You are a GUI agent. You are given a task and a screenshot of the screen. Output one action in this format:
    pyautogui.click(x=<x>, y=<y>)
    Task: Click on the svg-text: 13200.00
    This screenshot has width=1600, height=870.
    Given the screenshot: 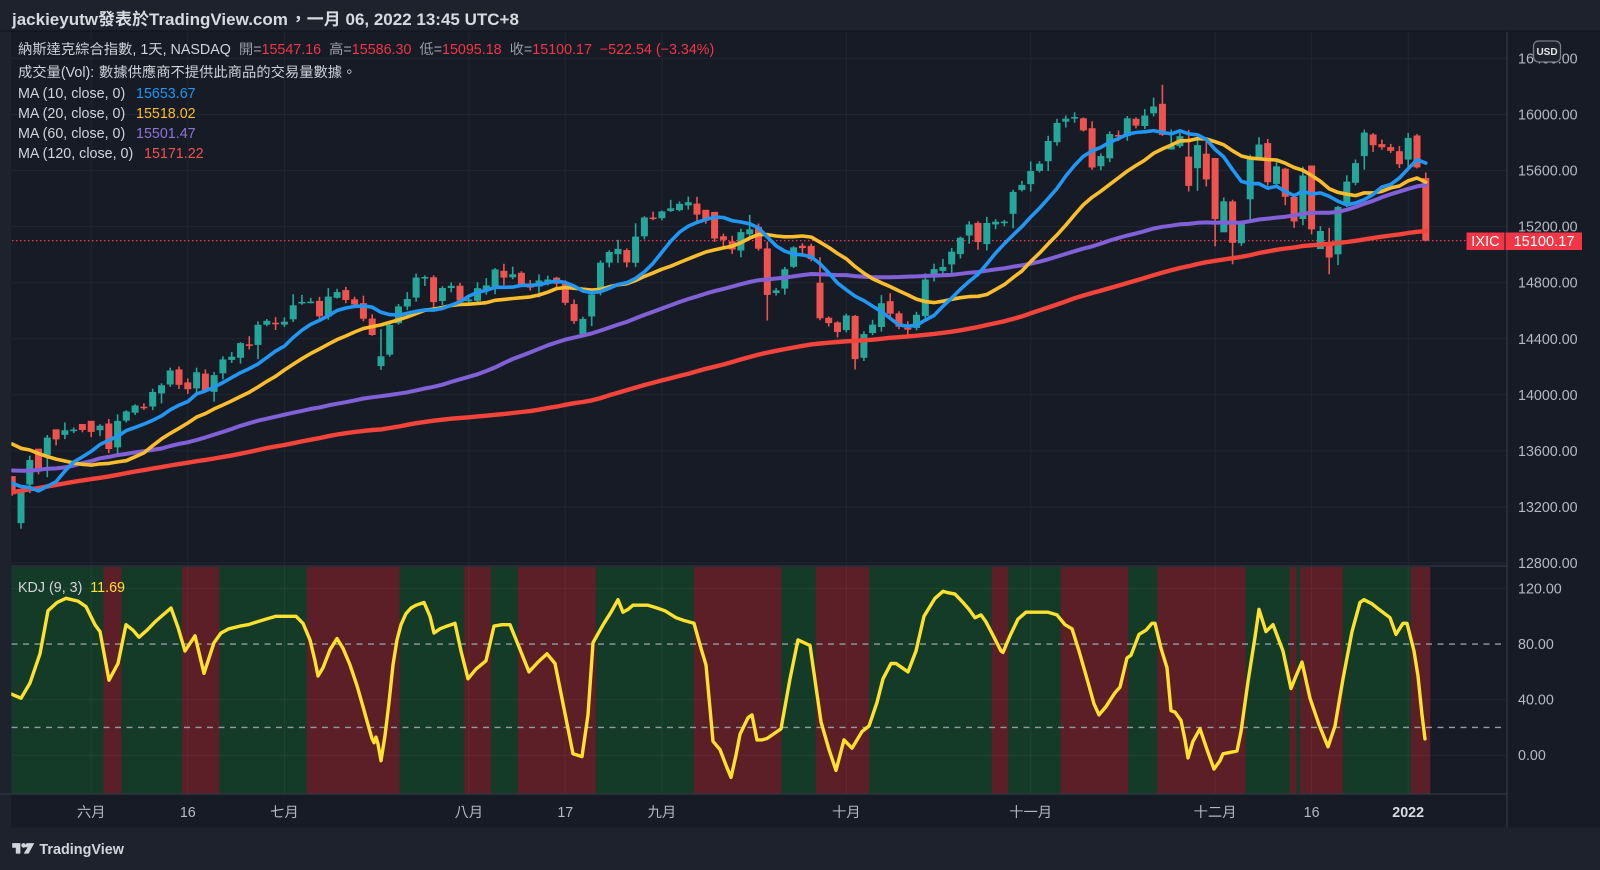 What is the action you would take?
    pyautogui.click(x=1548, y=508)
    